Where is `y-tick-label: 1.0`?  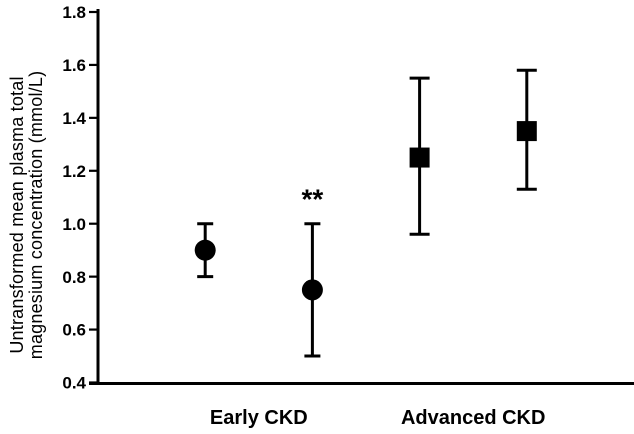 y-tick-label: 1.0 is located at coordinates (74, 224).